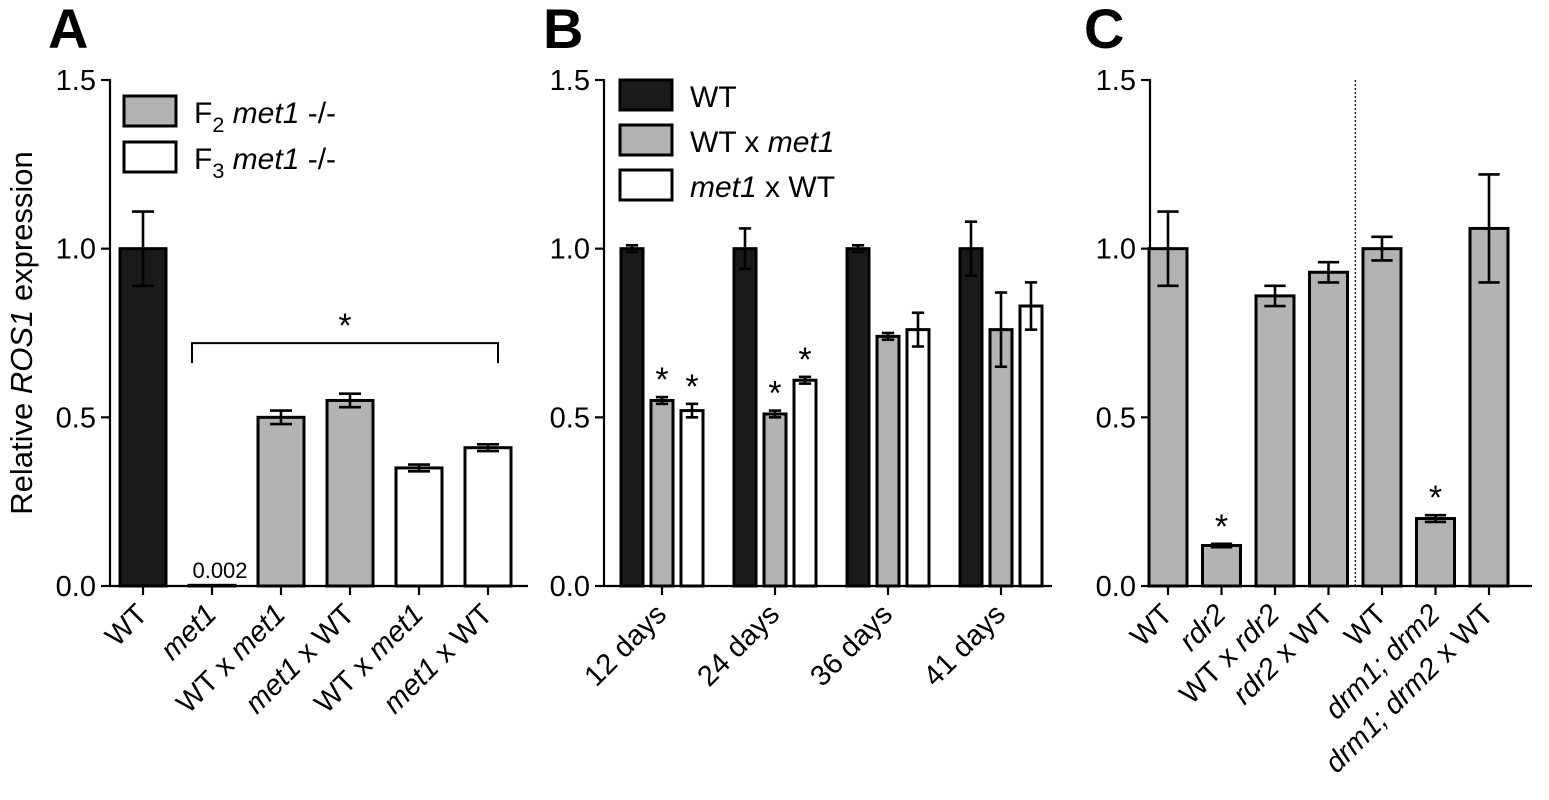 The width and height of the screenshot is (1549, 800). What do you see at coordinates (345, 353) in the screenshot?
I see `panel-a-significance-bracket` at bounding box center [345, 353].